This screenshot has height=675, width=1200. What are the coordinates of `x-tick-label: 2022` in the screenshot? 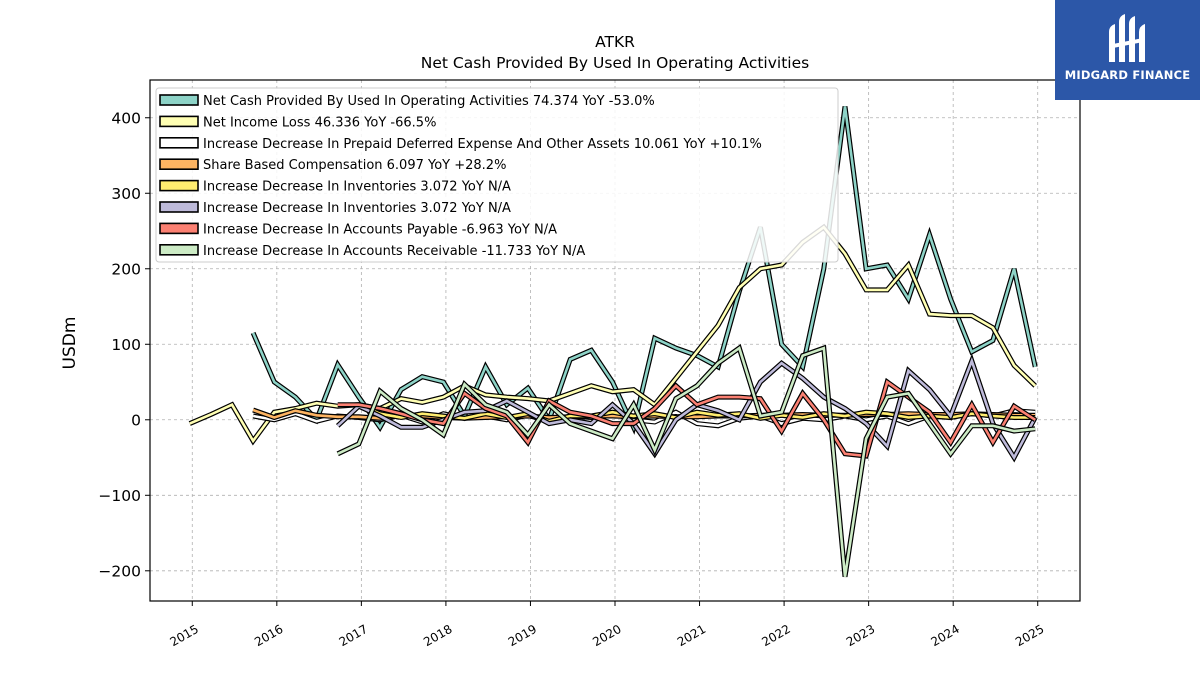 It's located at (775, 635).